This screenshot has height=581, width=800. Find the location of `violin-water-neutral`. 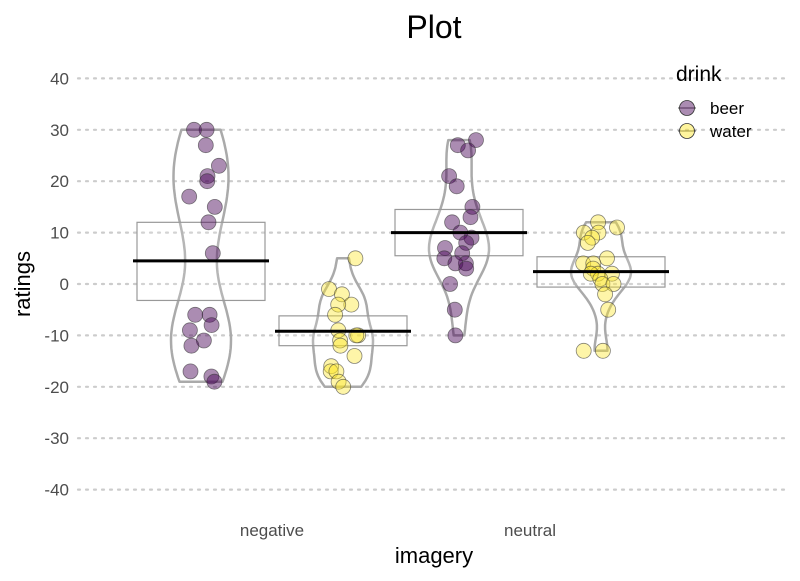

violin-water-neutral is located at coordinates (601, 287).